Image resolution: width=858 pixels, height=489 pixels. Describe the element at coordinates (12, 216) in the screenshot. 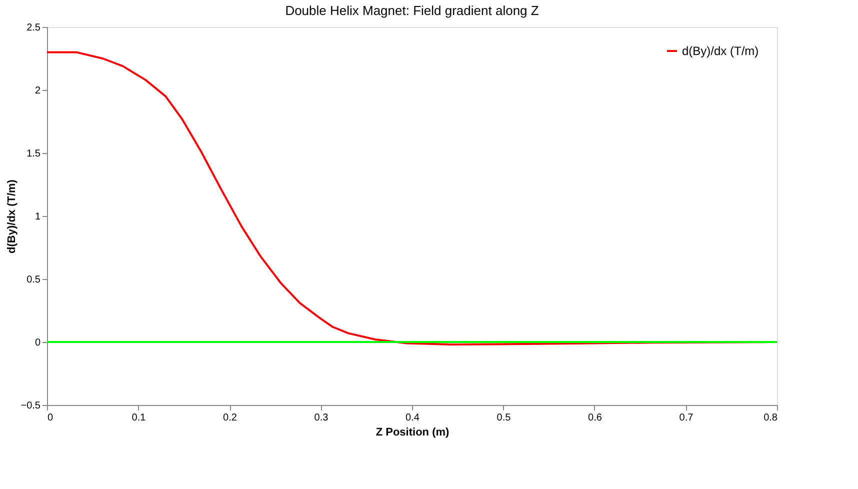

I see `y-axis-title: d(By)/dx (T/m)` at that location.